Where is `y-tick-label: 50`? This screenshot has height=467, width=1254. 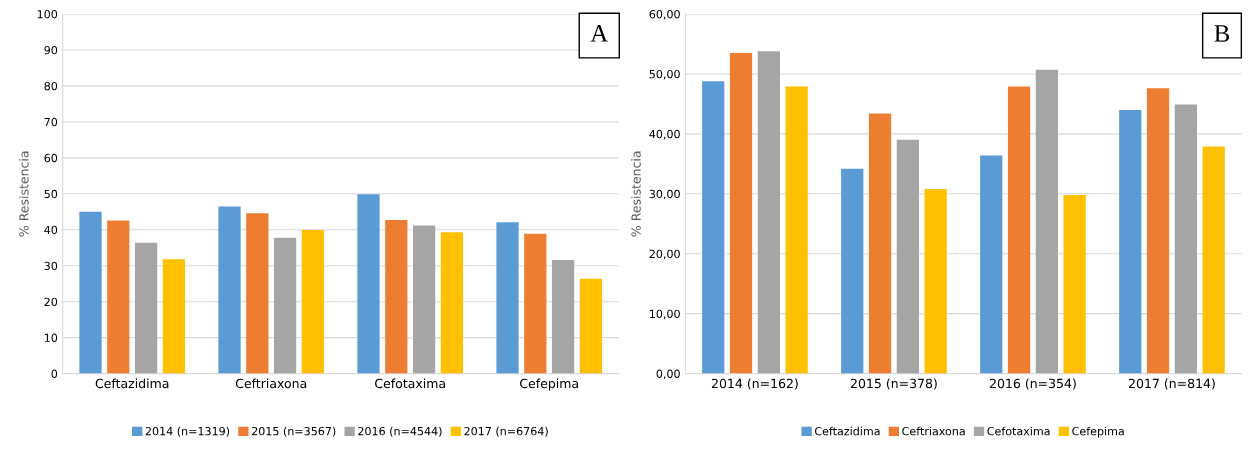
y-tick-label: 50 is located at coordinates (51, 194).